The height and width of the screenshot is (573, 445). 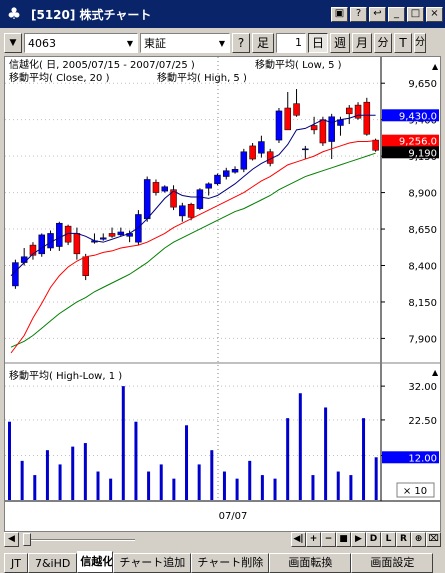 I want to click on crosshair-icon: ⌧, so click(x=433, y=539).